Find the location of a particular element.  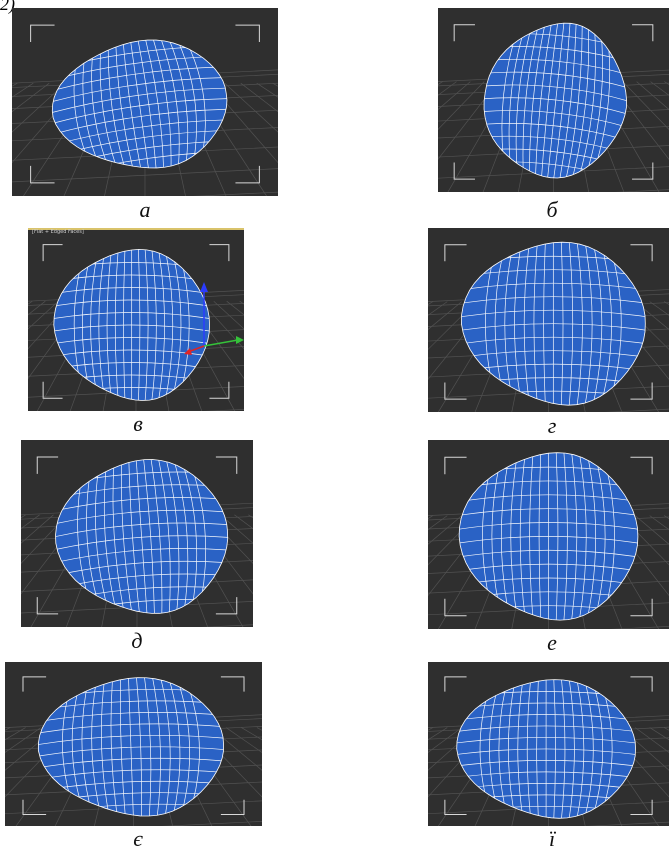

caption-ye: є is located at coordinates (138, 838).